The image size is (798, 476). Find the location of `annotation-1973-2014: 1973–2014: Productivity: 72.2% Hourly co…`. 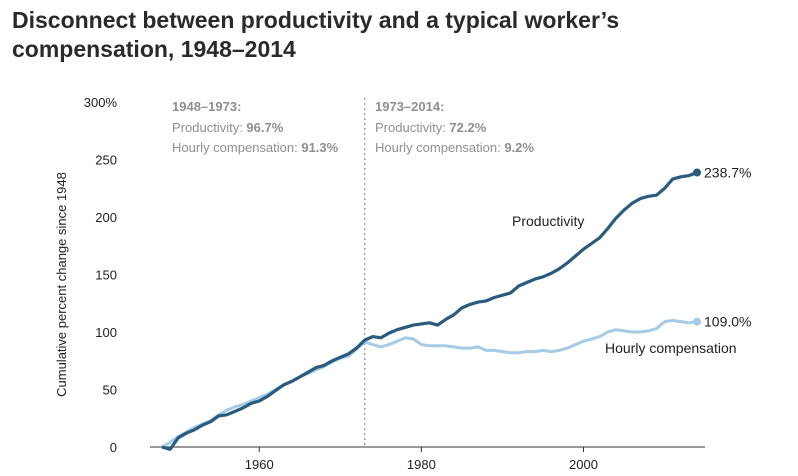

annotation-1973-2014: 1973–2014: Productivity: 72.2% Hourly co… is located at coordinates (454, 127).